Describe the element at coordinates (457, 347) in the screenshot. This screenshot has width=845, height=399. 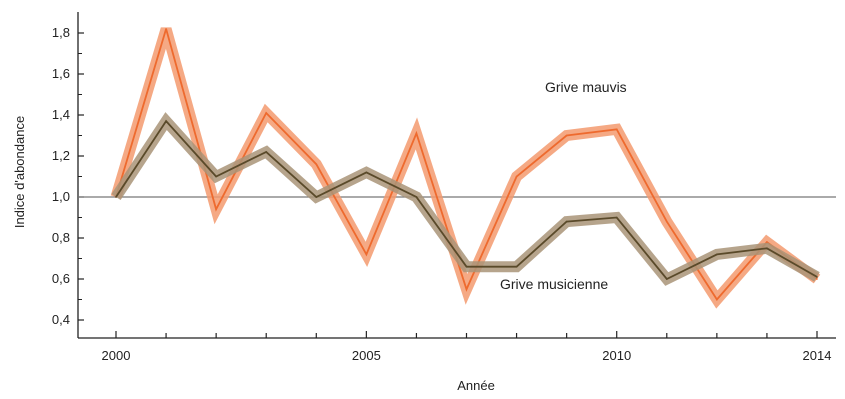
I see `x-axis: 2000 2005 2010 2014` at that location.